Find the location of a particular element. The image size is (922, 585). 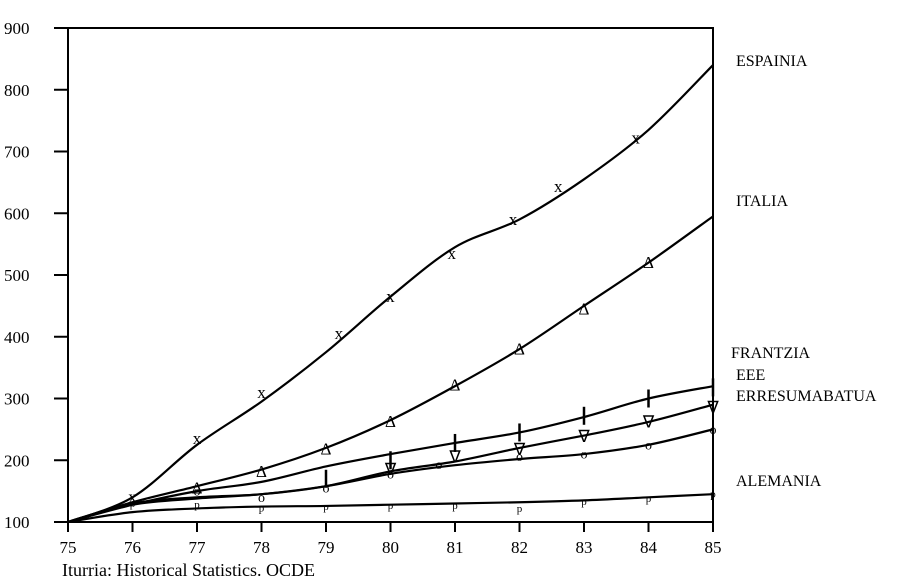

series-label-espainia: ESPAINIA is located at coordinates (772, 61).